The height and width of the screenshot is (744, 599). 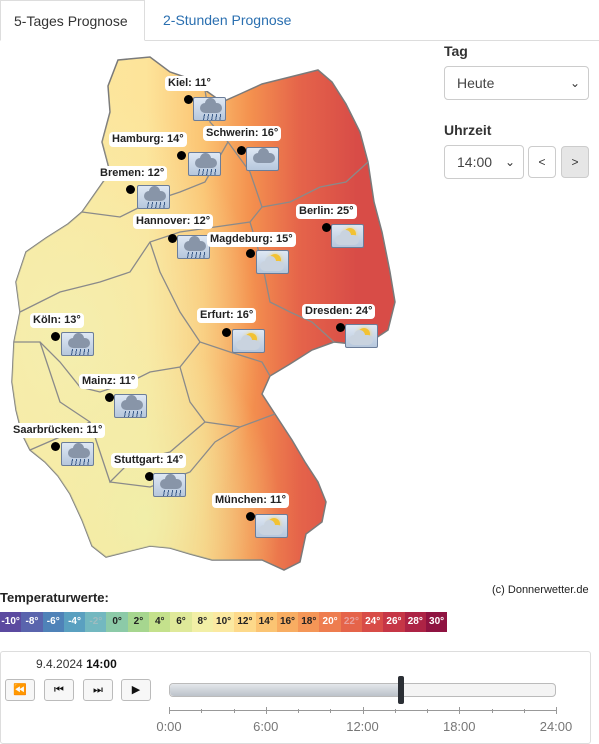 What do you see at coordinates (266, 622) in the screenshot?
I see `legend-swatch: 14°` at bounding box center [266, 622].